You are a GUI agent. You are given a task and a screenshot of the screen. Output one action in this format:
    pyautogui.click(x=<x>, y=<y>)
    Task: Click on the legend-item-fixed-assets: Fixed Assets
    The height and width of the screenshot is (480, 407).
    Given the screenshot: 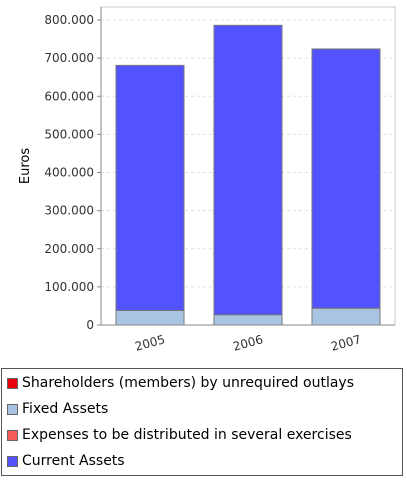 What is the action you would take?
    pyautogui.click(x=57, y=409)
    